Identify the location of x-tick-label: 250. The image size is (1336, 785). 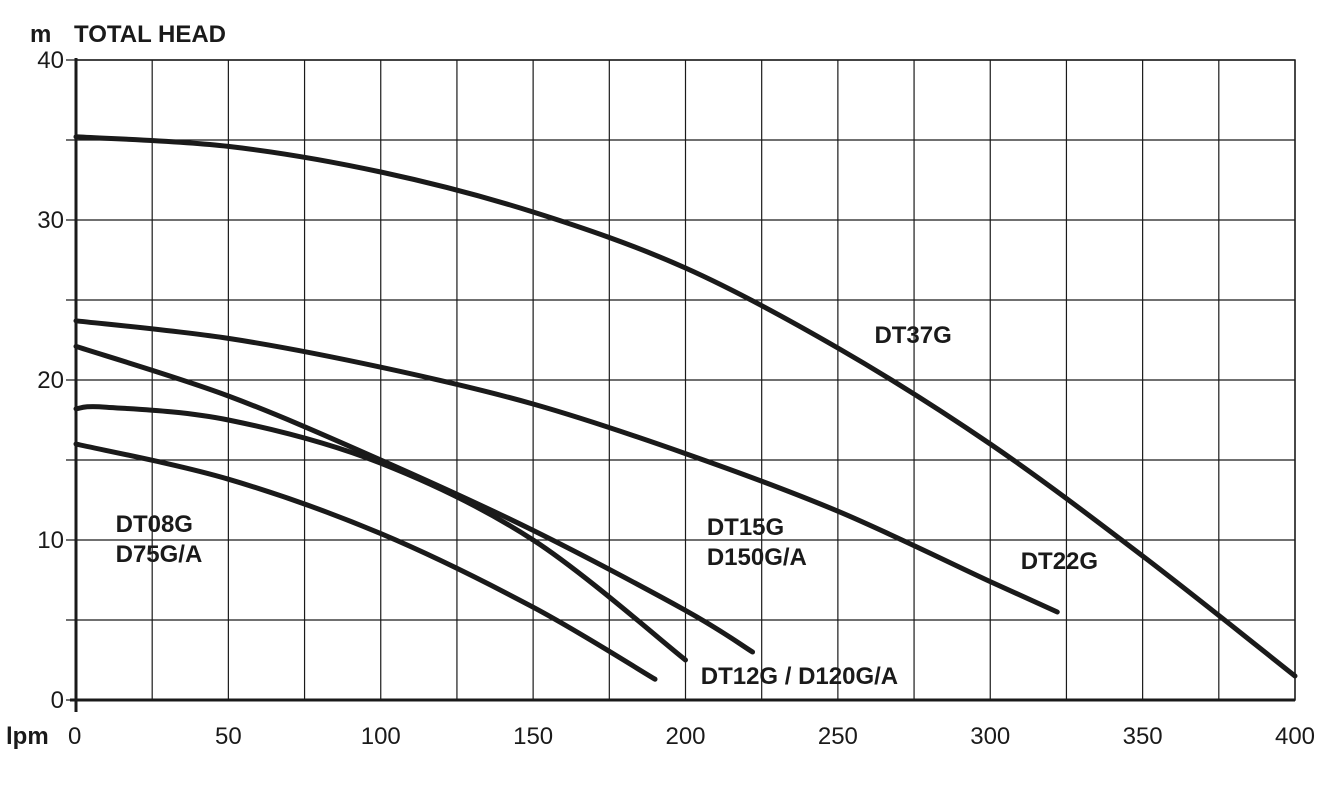
(838, 736).